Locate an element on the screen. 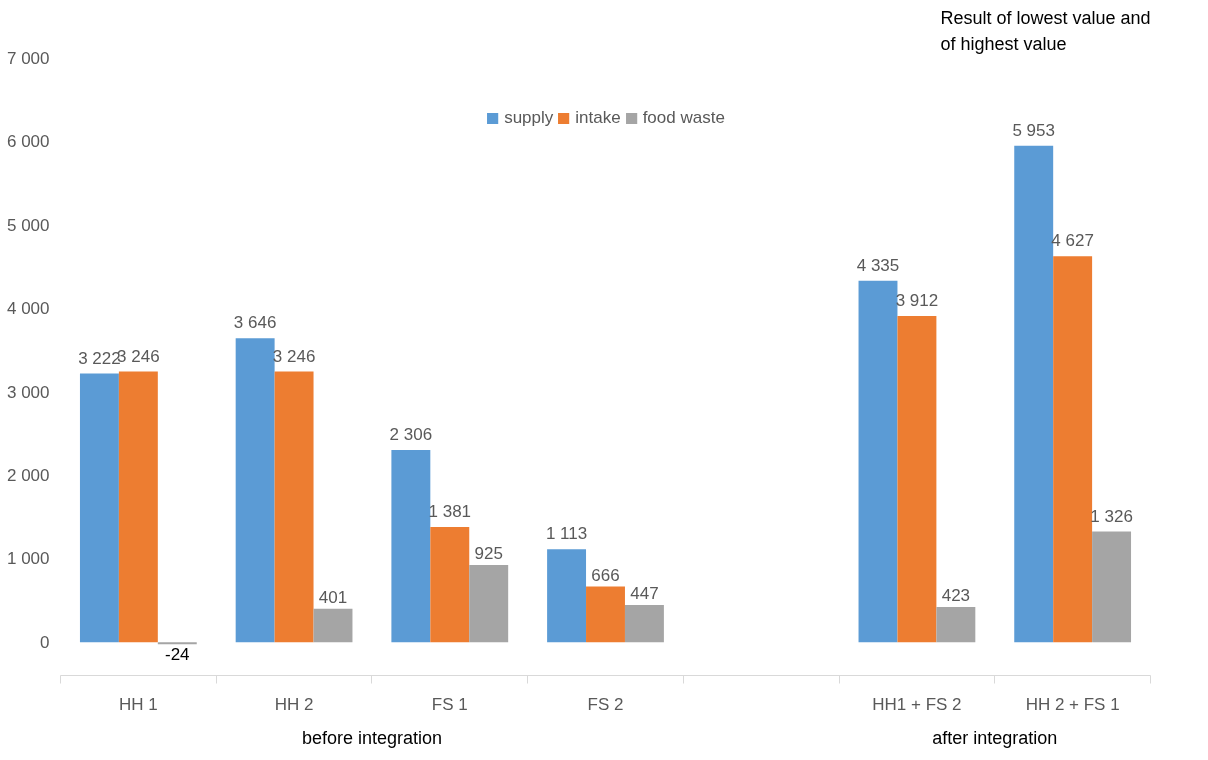  data-label: 5 953 is located at coordinates (1033, 130).